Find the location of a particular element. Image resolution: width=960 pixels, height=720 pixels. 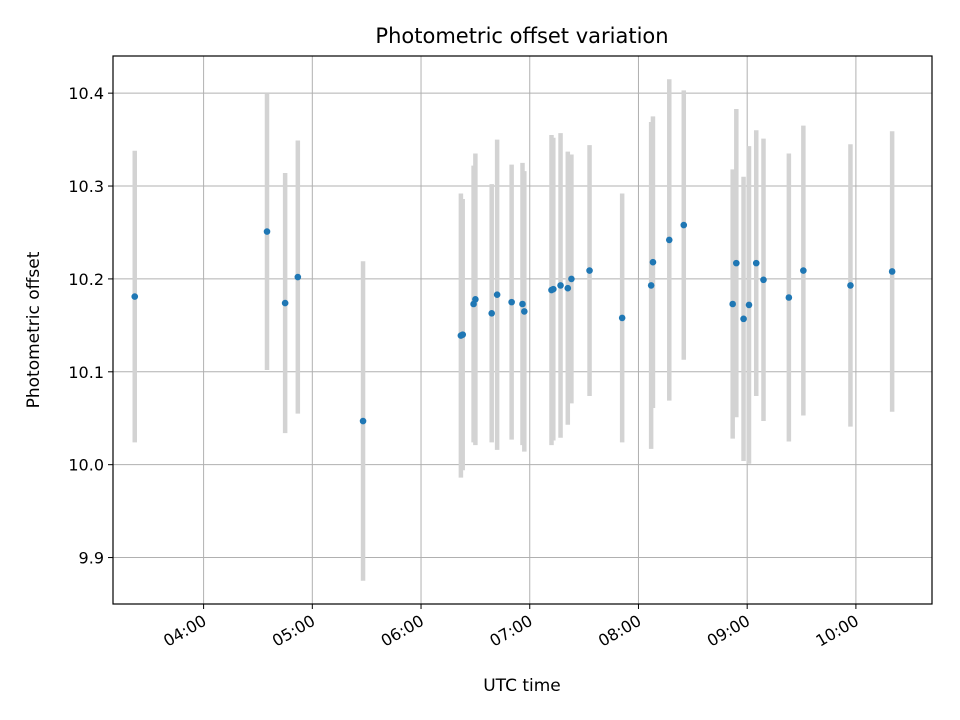

y-tick-label: 10.4 is located at coordinates (86, 93).